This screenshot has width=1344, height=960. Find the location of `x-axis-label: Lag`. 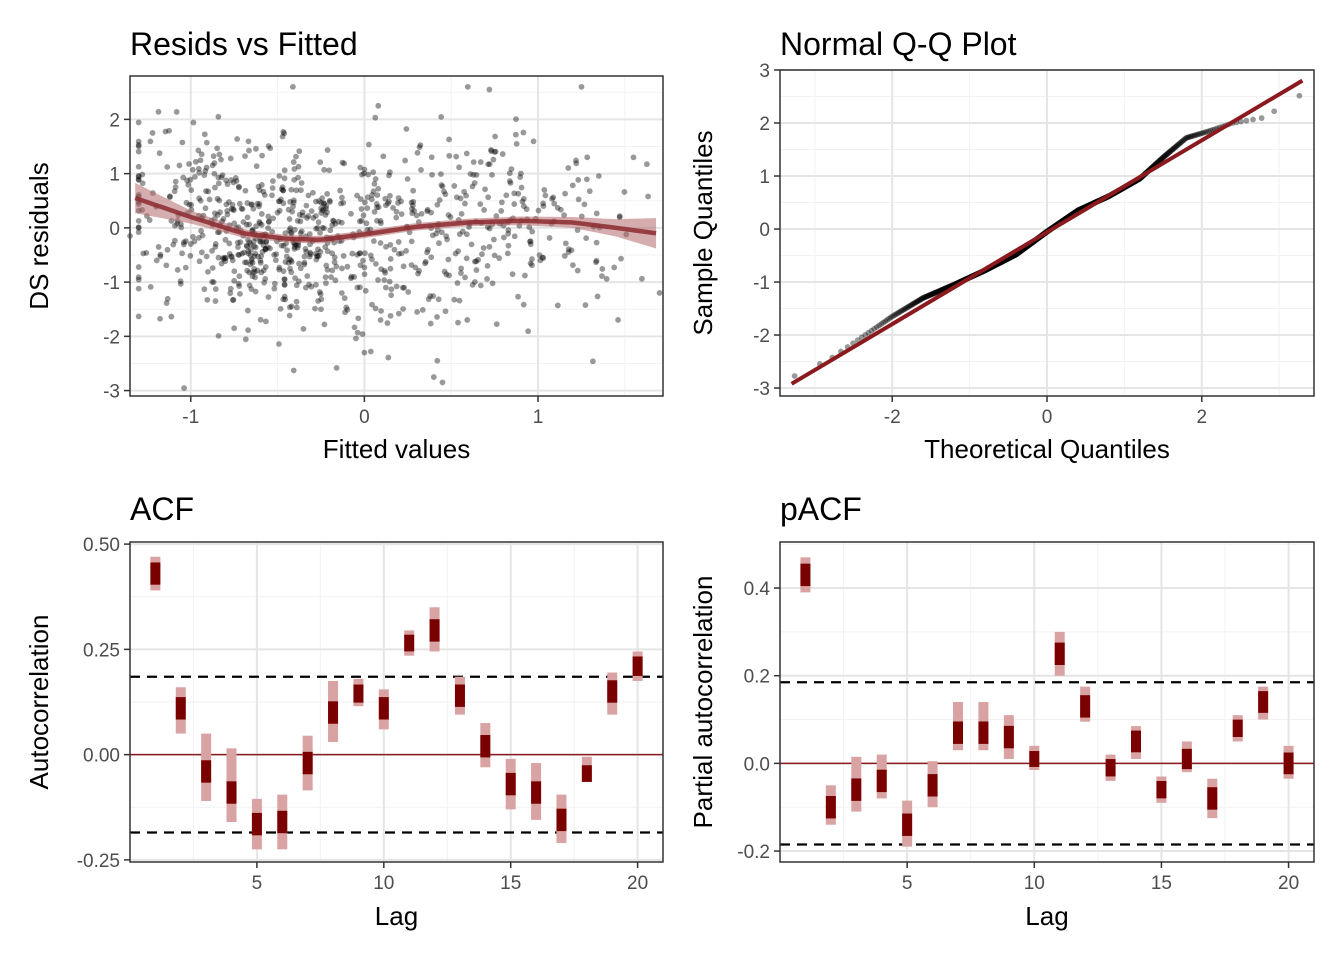

x-axis-label: Lag is located at coordinates (1046, 916).